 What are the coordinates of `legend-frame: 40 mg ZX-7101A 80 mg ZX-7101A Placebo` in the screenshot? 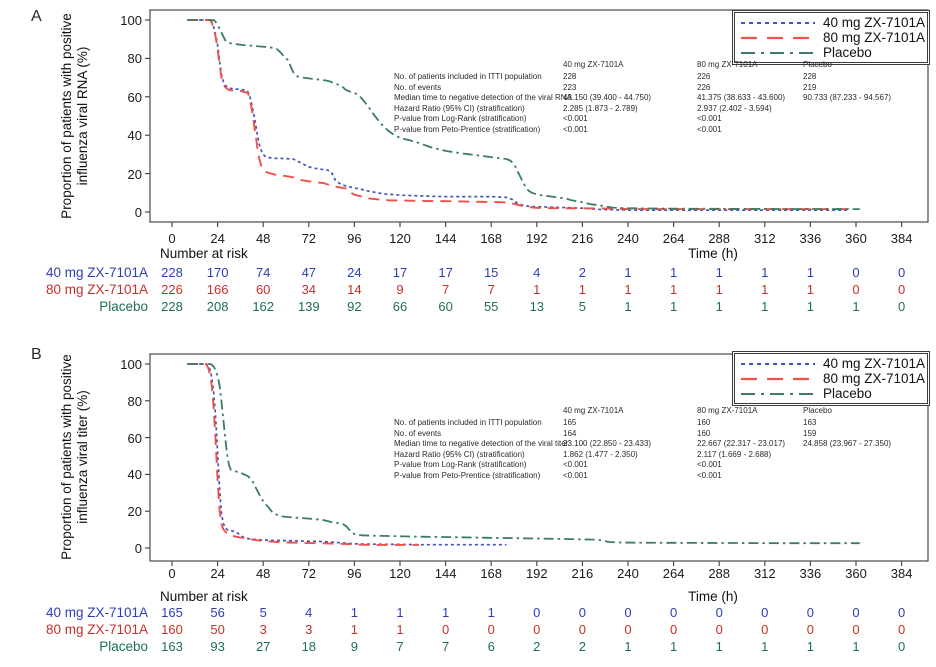 It's located at (831, 378).